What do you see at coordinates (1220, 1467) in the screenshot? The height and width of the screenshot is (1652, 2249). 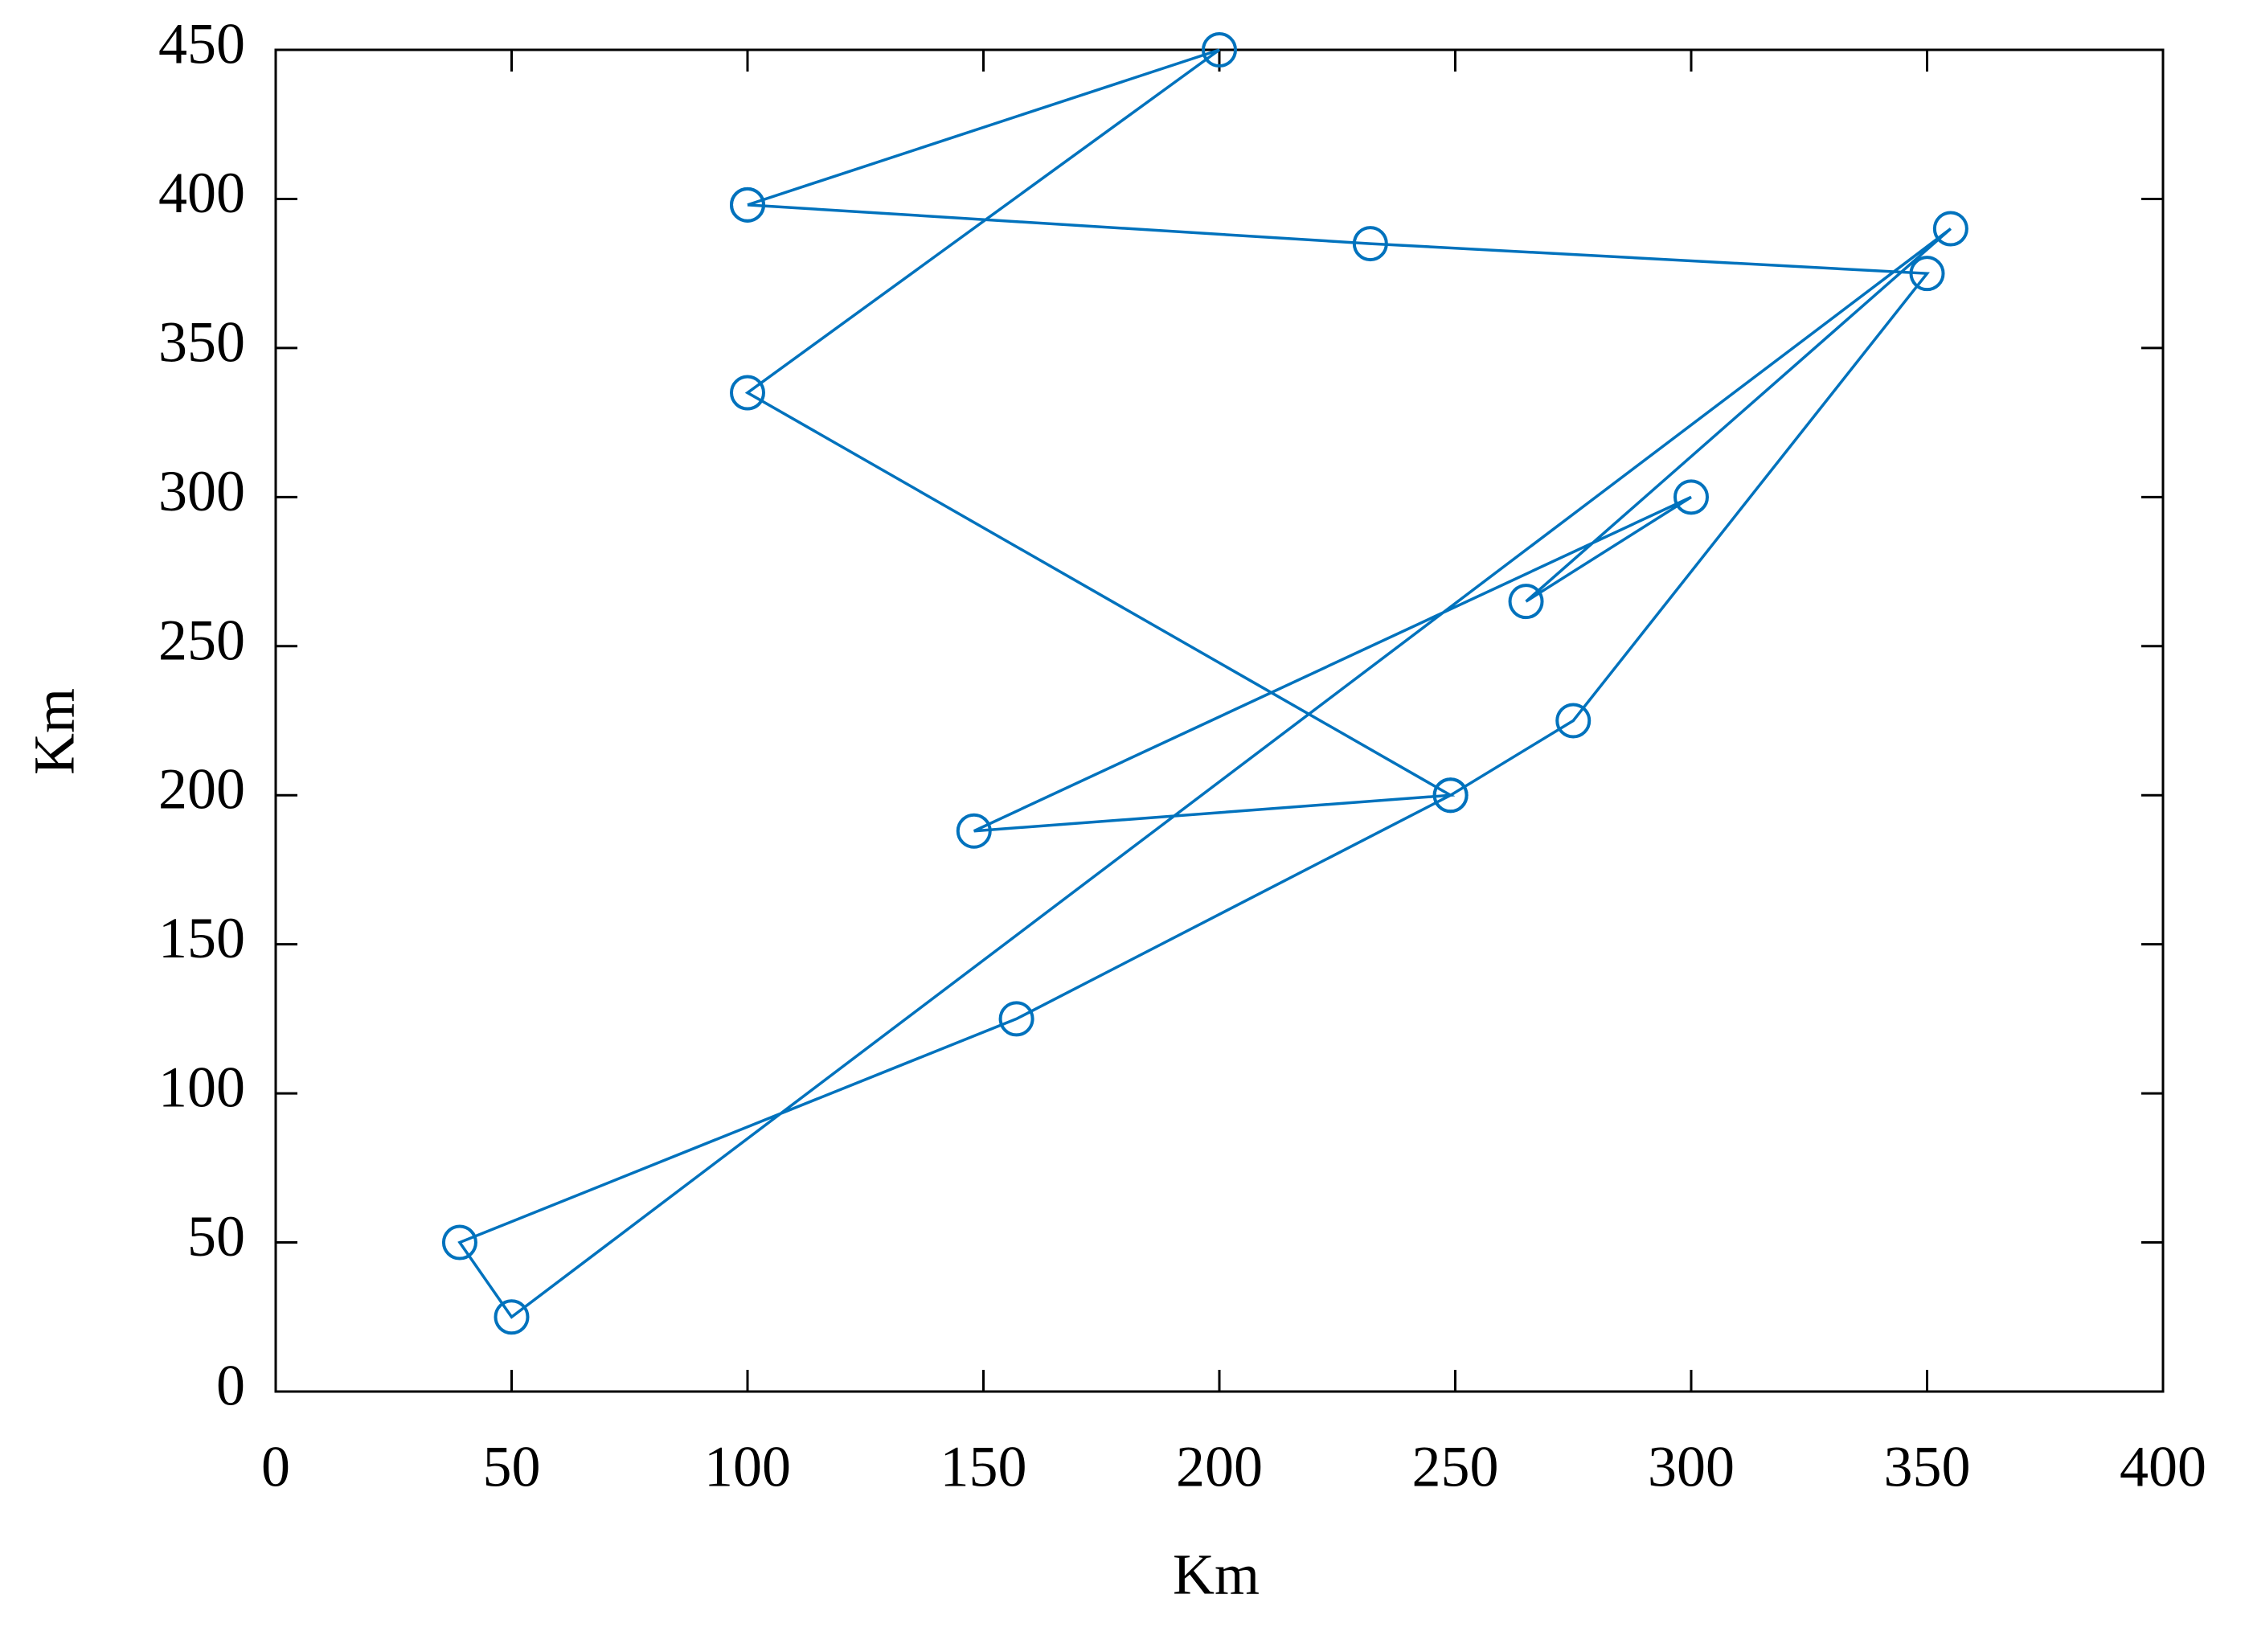 I see `x-tick-label: 200` at bounding box center [1220, 1467].